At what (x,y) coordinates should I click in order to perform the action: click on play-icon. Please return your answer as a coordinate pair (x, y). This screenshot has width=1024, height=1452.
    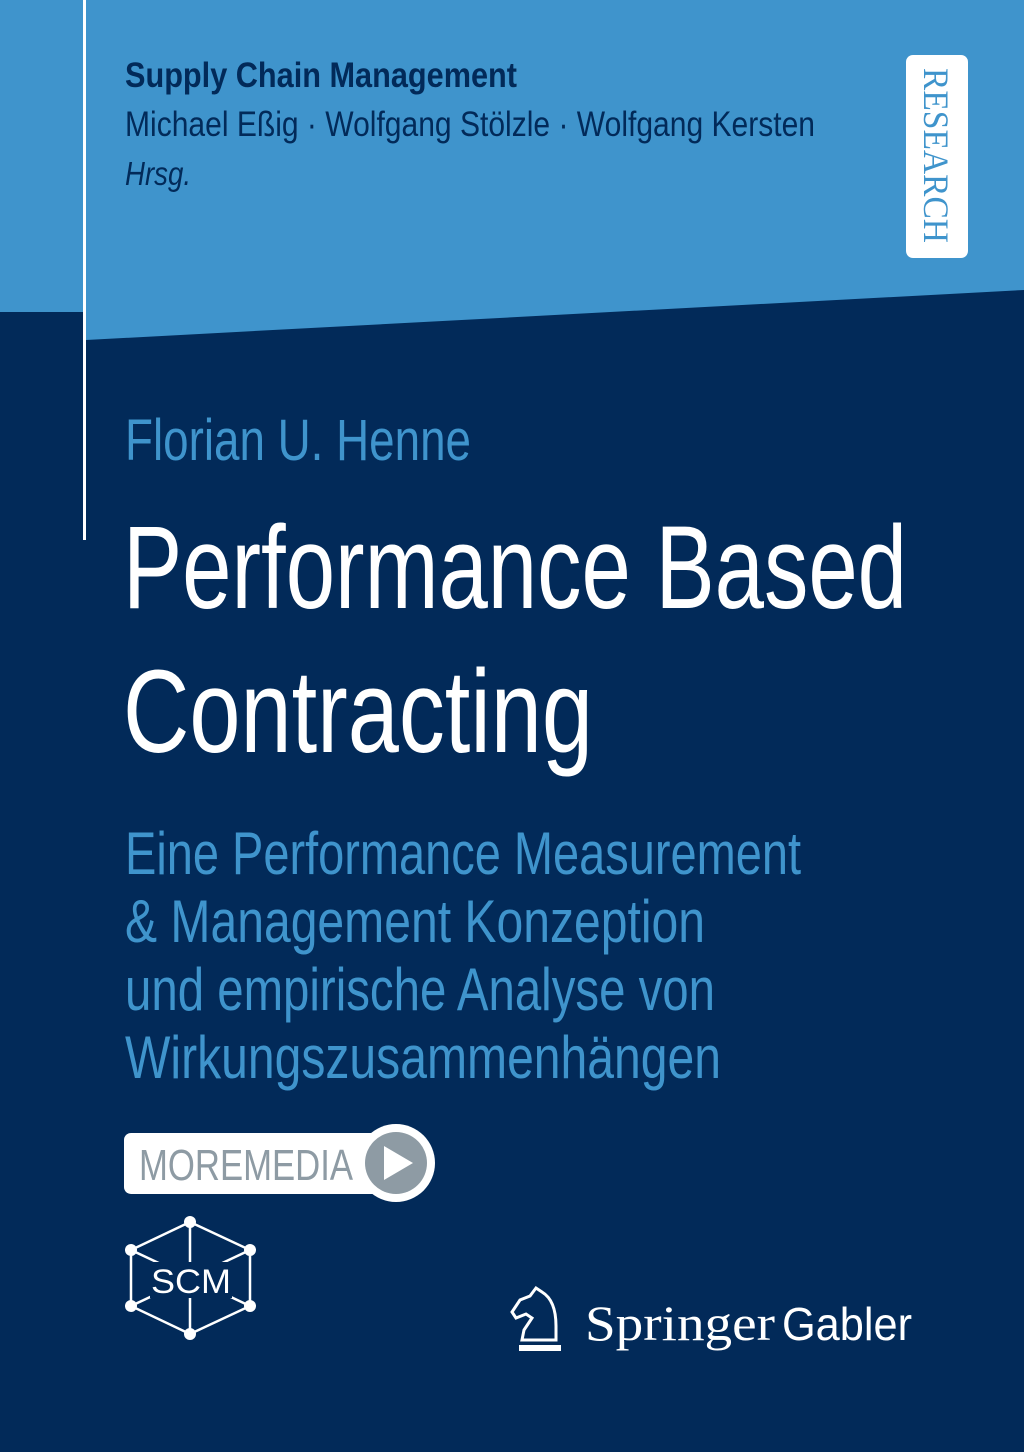
    Looking at the image, I should click on (398, 1163).